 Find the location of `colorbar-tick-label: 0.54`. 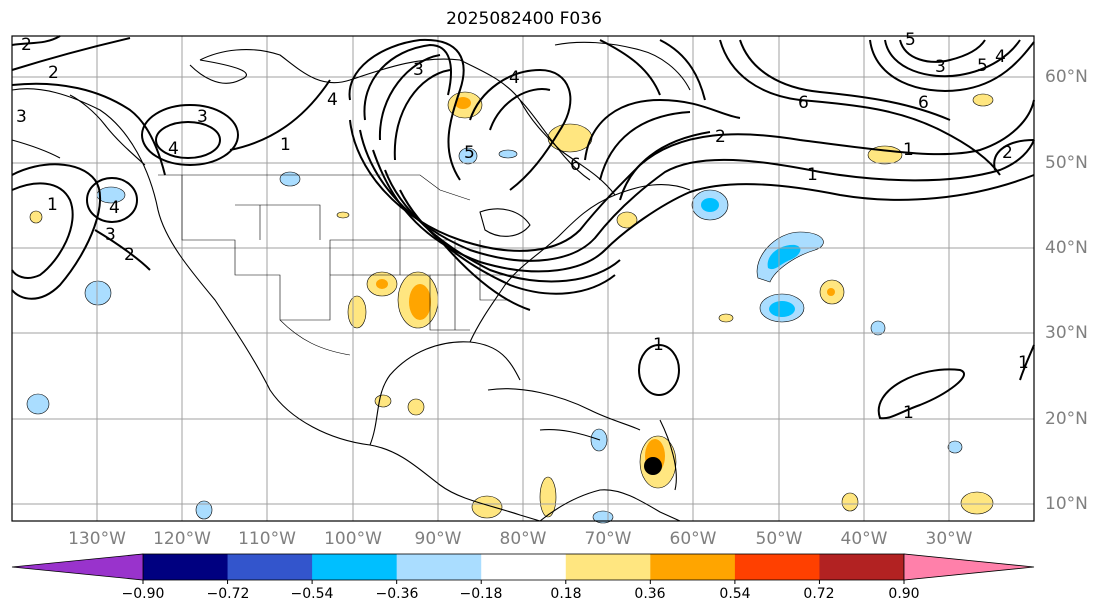

colorbar-tick-label: 0.54 is located at coordinates (735, 594).